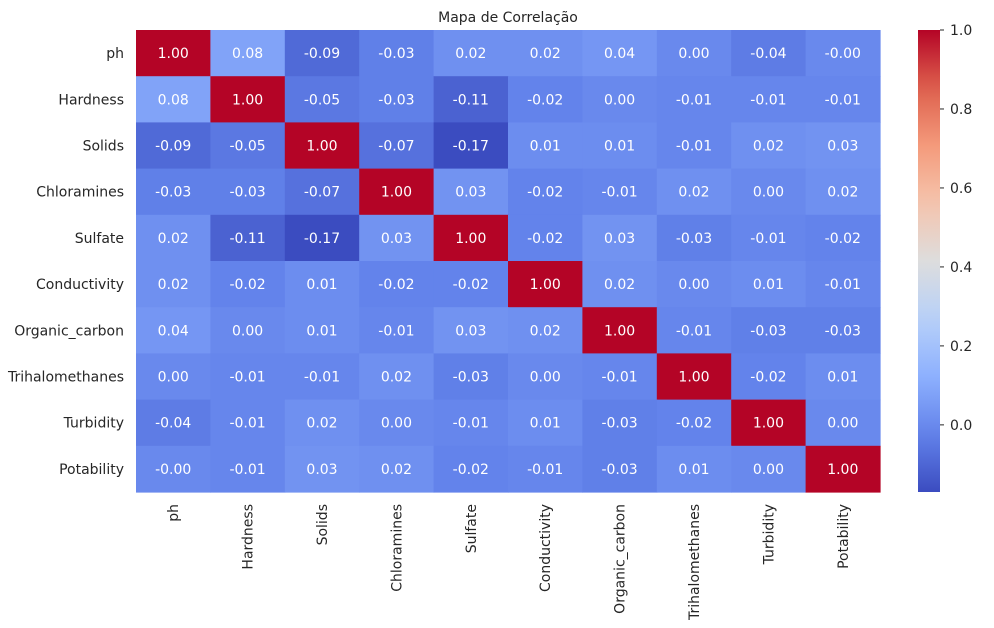 This screenshot has width=994, height=628. Describe the element at coordinates (80, 285) in the screenshot. I see `y-tick-label: Conductivity` at that location.